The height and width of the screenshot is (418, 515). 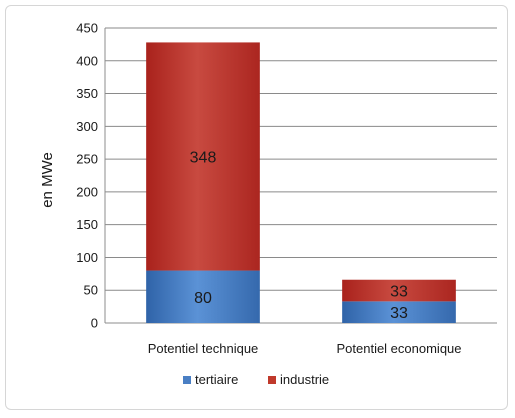 What do you see at coordinates (87, 28) in the screenshot?
I see `y-tick-label: 450` at bounding box center [87, 28].